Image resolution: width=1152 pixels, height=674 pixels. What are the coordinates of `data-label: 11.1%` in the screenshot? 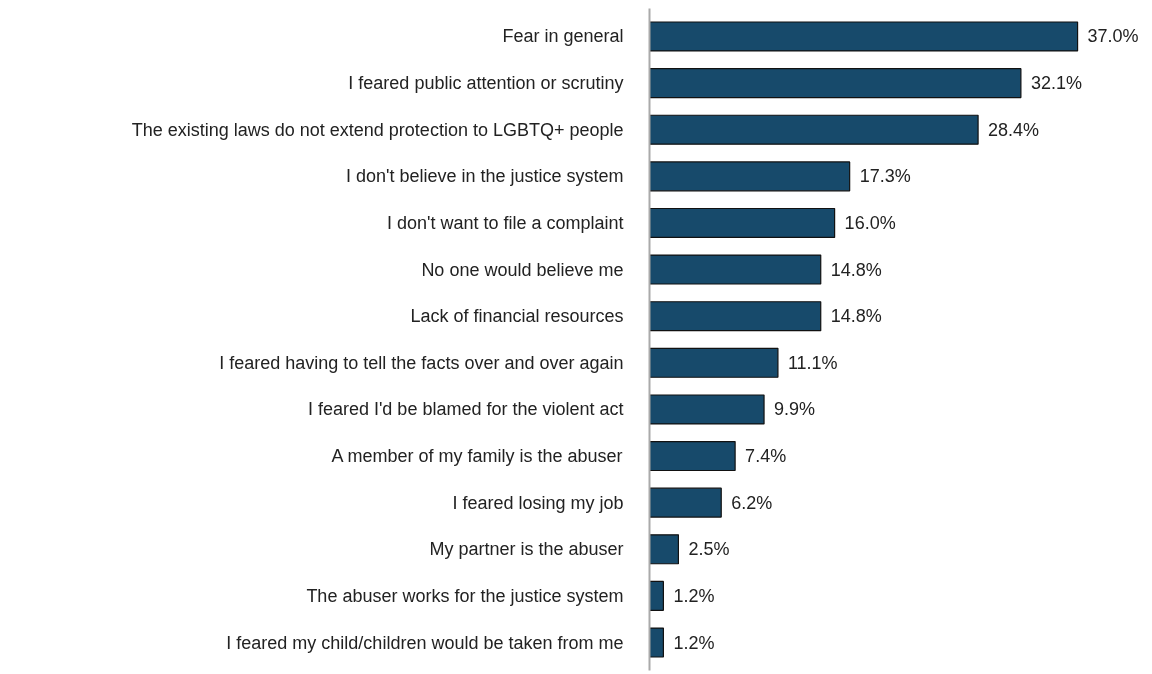 It's located at (812, 362).